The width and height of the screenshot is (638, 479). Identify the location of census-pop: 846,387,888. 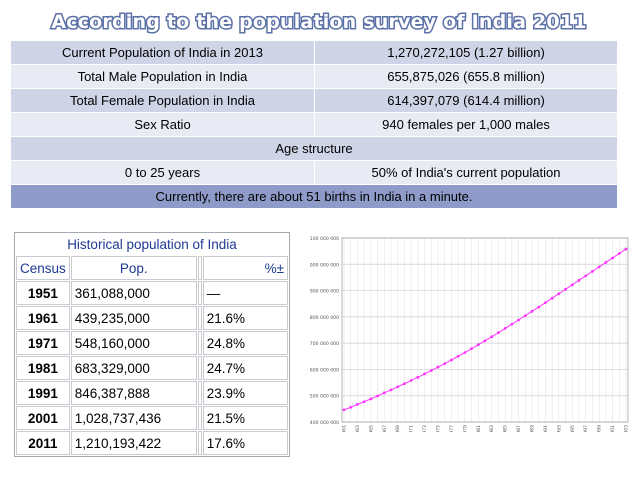
(133, 393).